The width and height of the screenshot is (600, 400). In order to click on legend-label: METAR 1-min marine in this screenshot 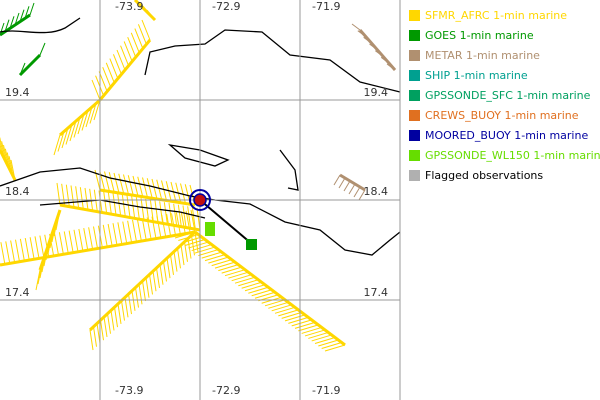, I will do `click(482, 55)`.